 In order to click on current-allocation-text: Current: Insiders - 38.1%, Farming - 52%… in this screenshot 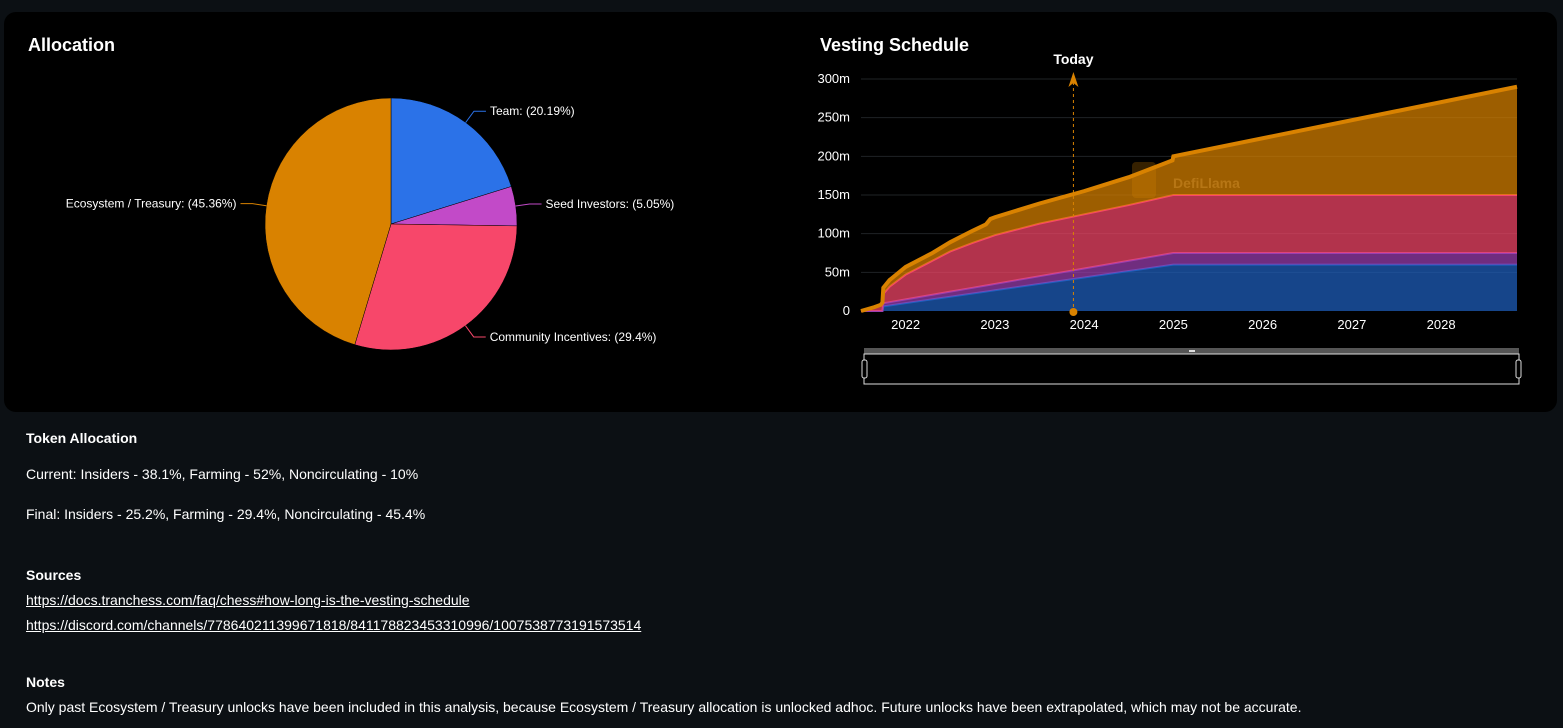, I will do `click(222, 474)`.